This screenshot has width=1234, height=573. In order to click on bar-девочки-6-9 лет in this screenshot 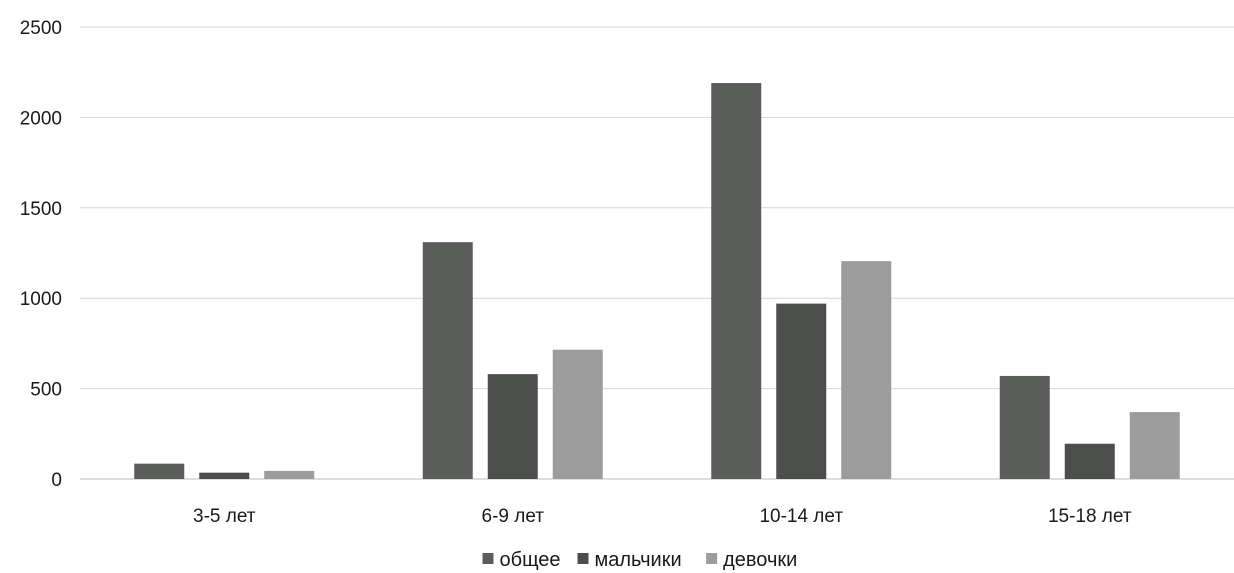, I will do `click(578, 414)`.